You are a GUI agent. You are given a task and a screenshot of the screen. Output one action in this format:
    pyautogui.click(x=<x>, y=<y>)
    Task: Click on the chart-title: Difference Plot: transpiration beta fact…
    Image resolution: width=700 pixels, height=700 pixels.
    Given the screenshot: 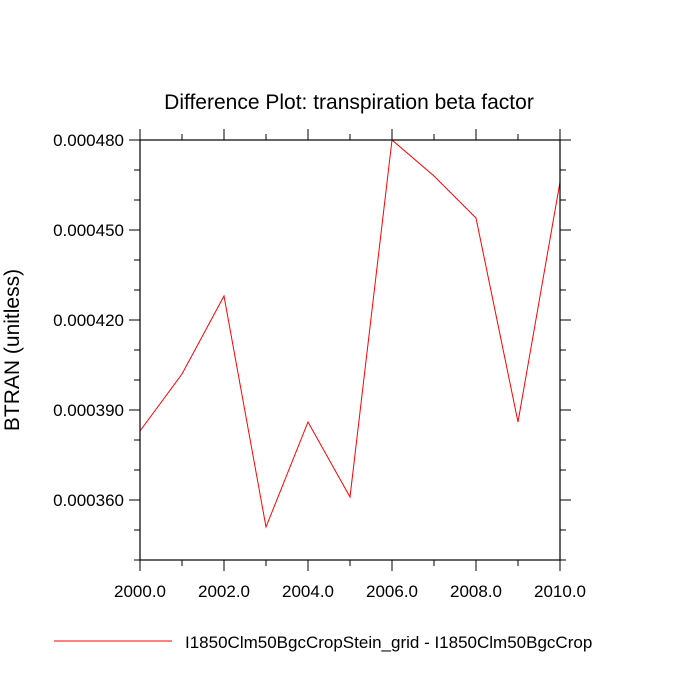 What is the action you would take?
    pyautogui.click(x=349, y=102)
    